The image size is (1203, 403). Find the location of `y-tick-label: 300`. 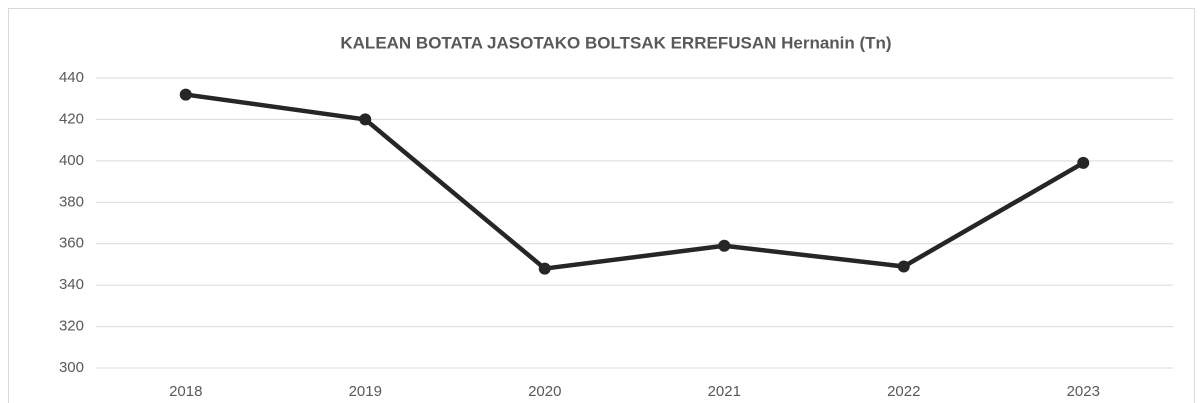

y-tick-label: 300 is located at coordinates (71, 367).